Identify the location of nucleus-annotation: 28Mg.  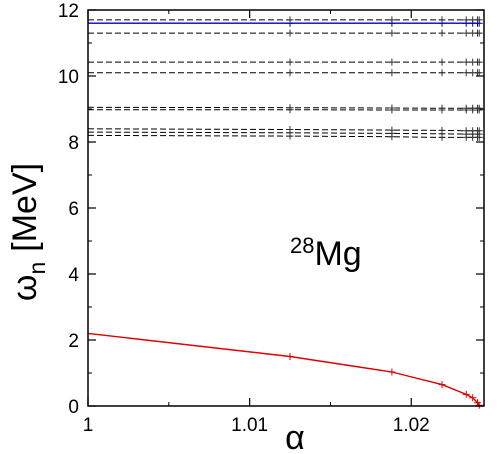
(326, 253).